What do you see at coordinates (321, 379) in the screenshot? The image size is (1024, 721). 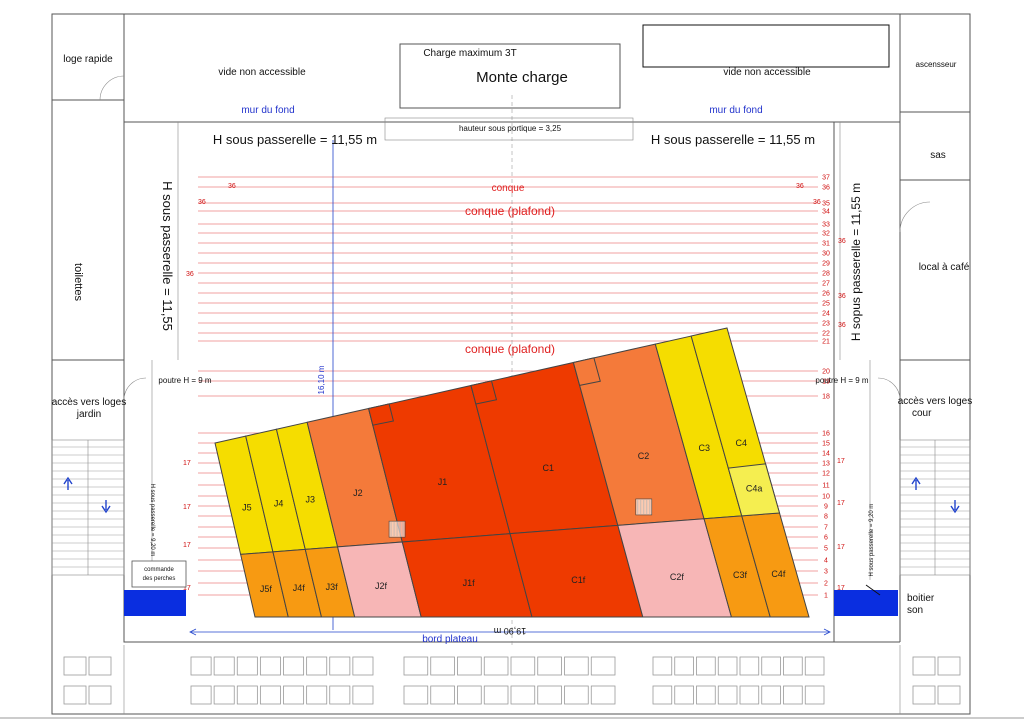 I see `depth-dimension: 16,10 m` at bounding box center [321, 379].